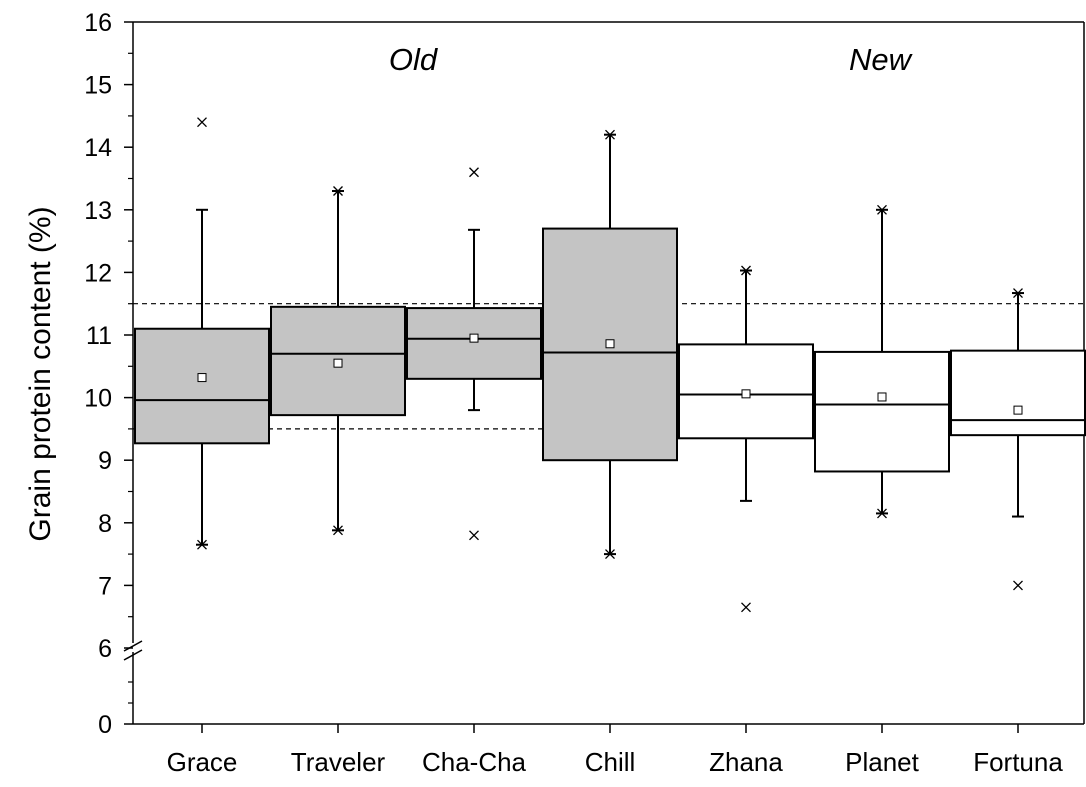  What do you see at coordinates (882, 490) in the screenshot?
I see `box-planet: Planet` at bounding box center [882, 490].